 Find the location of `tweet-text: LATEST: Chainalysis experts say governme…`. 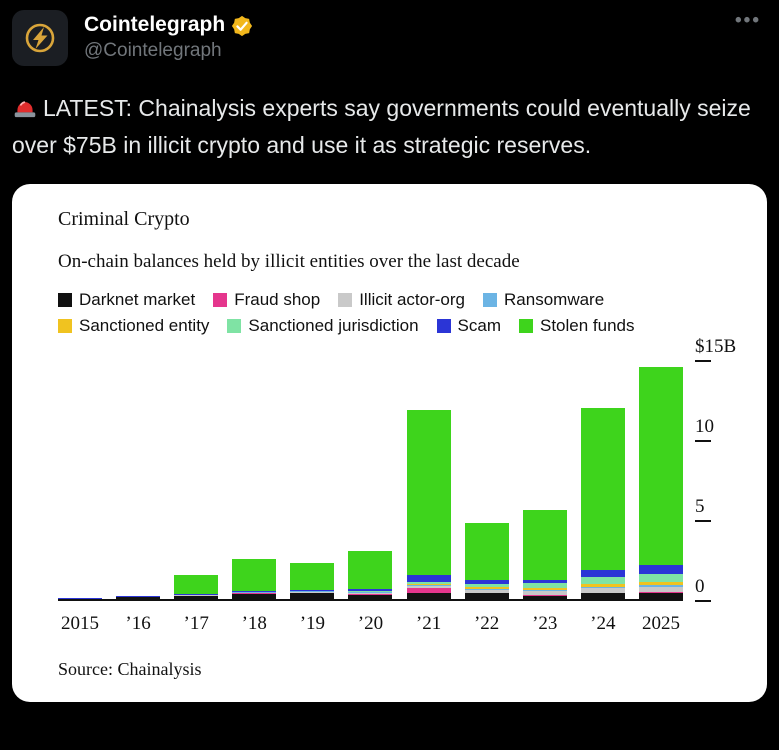

tweet-text: LATEST: Chainalysis experts say governme… is located at coordinates (389, 127).